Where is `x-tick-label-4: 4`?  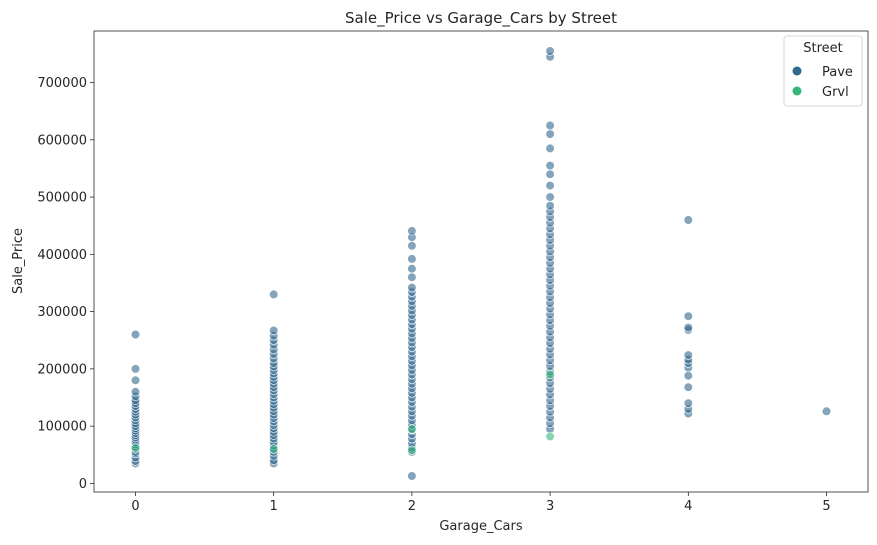
x-tick-label-4: 4 is located at coordinates (688, 506).